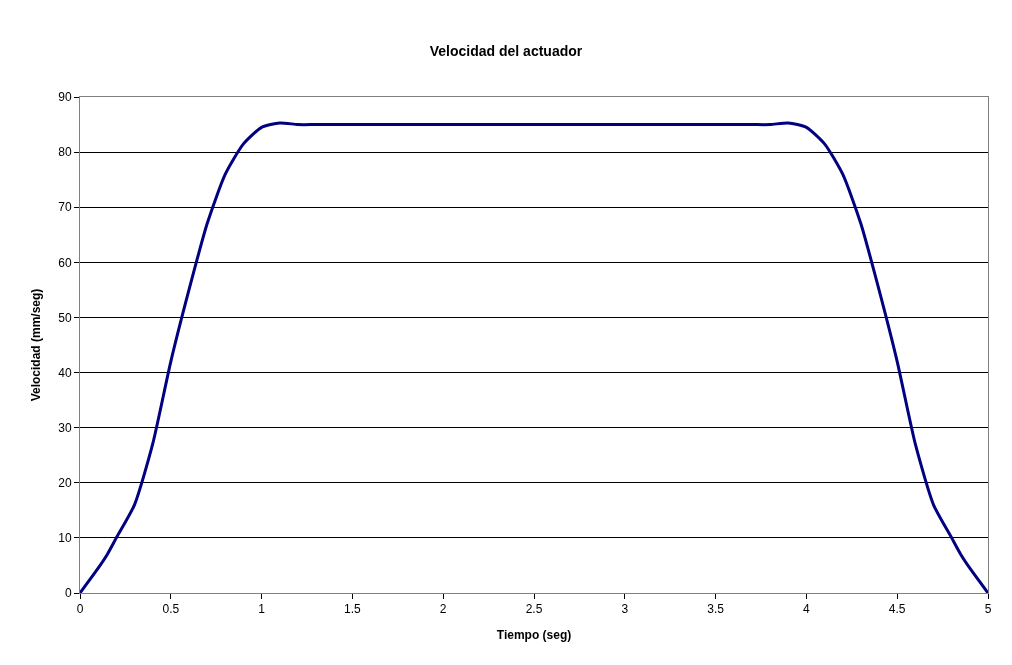  I want to click on x-tick-label: 2, so click(443, 609).